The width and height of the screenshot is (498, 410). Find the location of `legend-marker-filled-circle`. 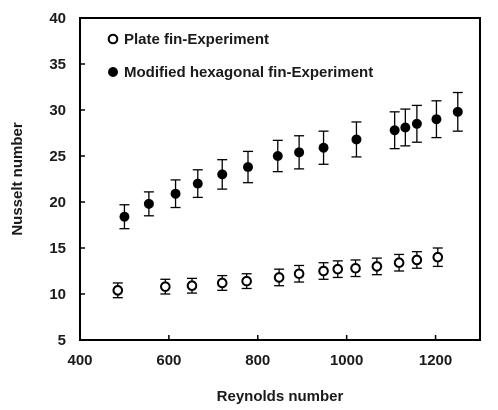

legend-marker-filled-circle is located at coordinates (113, 72).